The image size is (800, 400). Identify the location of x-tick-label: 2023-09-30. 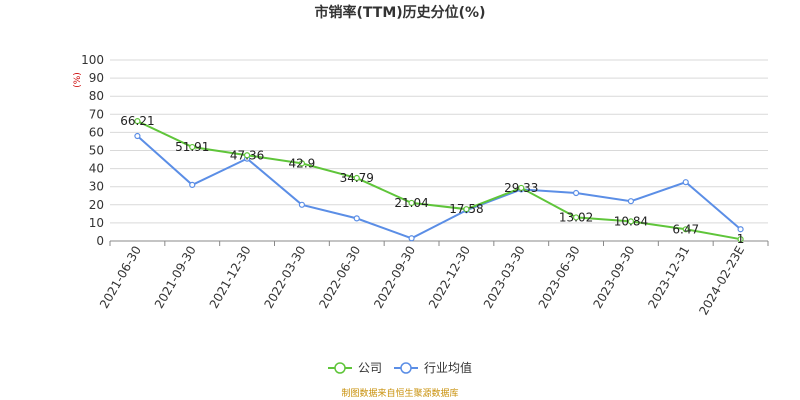
(614, 277).